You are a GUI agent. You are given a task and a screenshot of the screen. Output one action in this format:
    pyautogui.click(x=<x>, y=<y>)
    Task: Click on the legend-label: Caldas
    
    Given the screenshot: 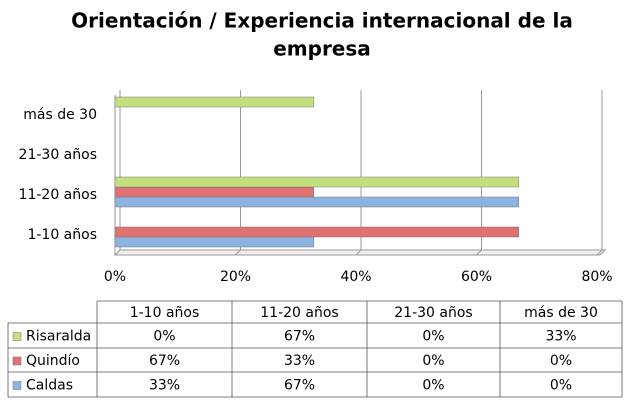 What is the action you would take?
    pyautogui.click(x=49, y=386)
    